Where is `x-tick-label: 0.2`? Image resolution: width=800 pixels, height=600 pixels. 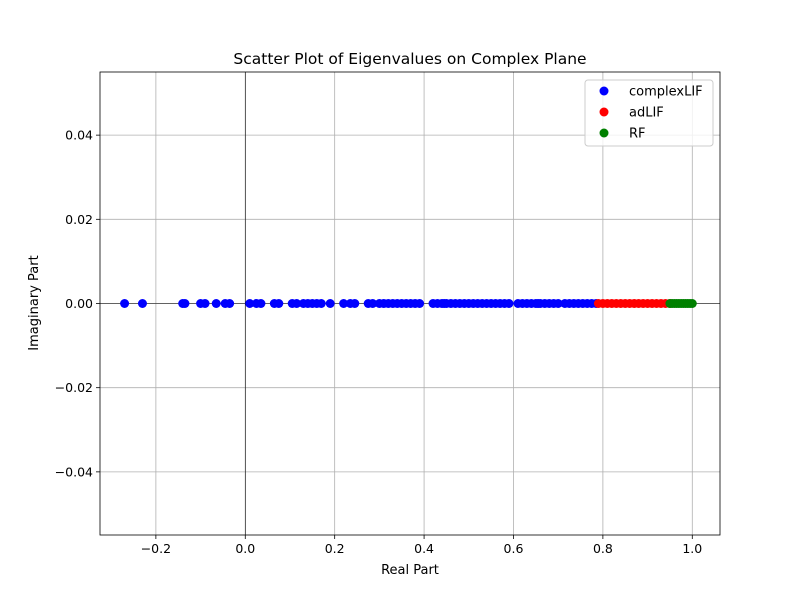 x-tick-label: 0.2 is located at coordinates (335, 548).